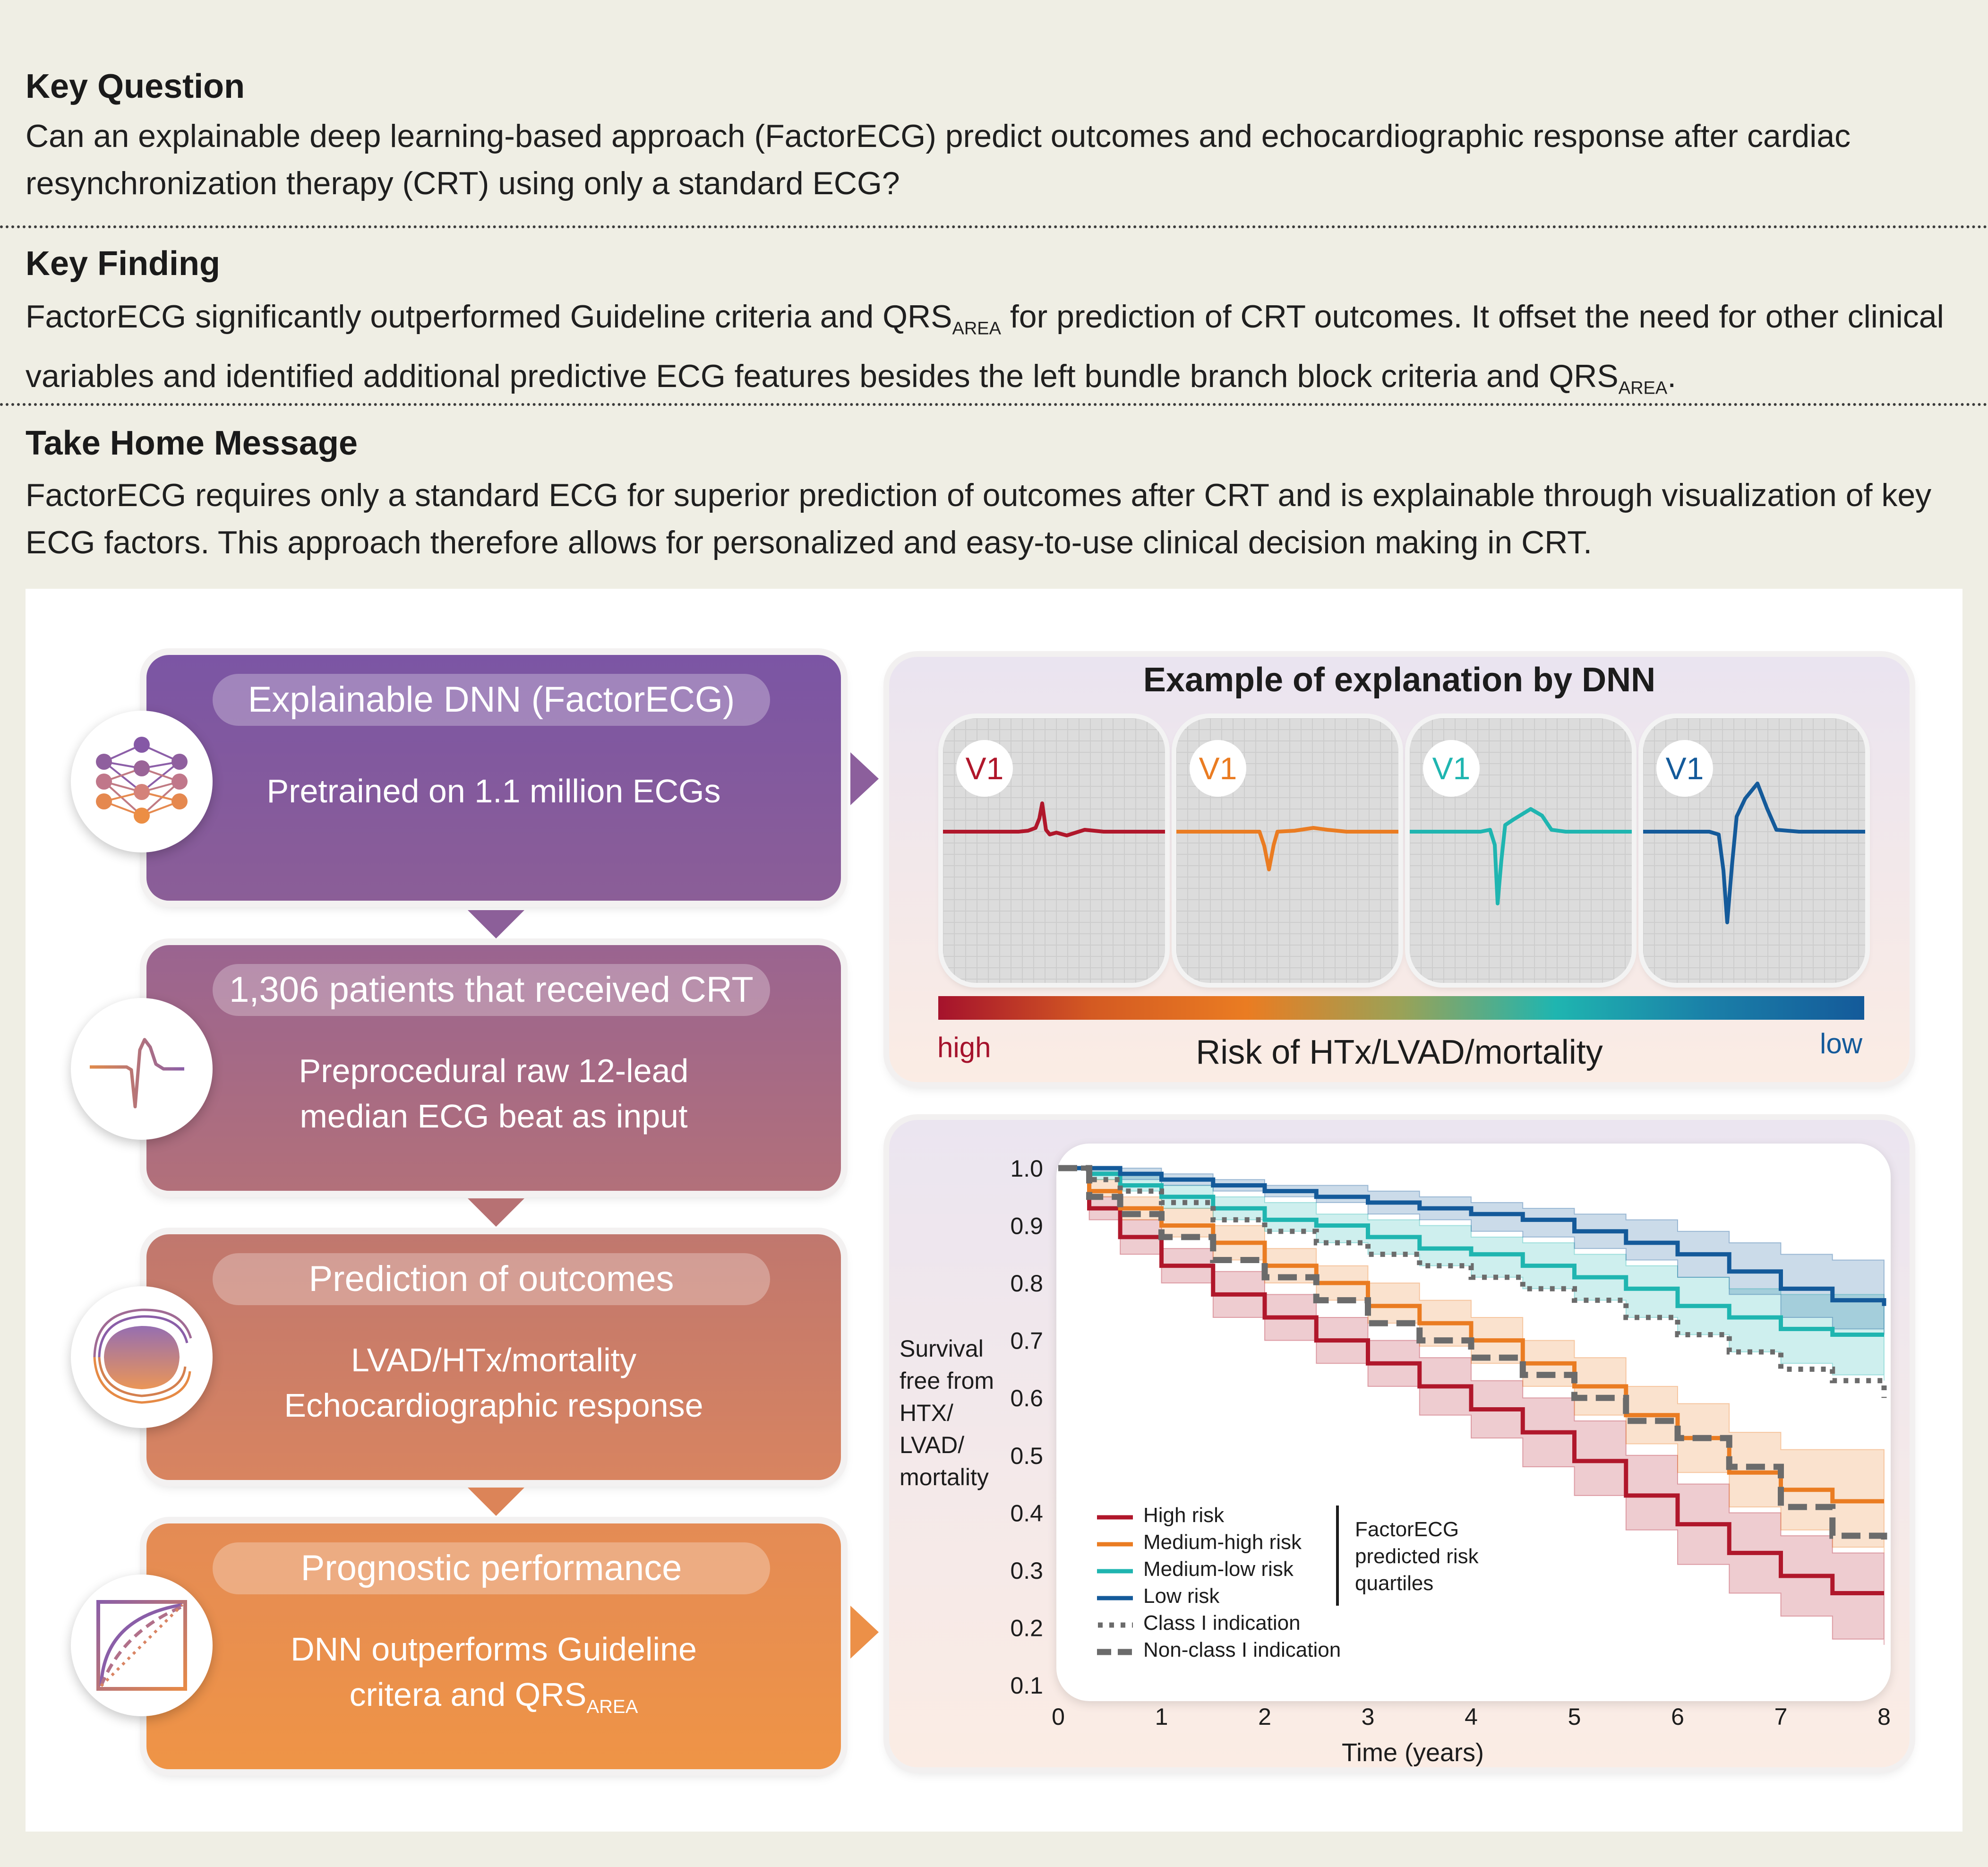 This screenshot has width=1988, height=1867. Describe the element at coordinates (123, 264) in the screenshot. I see `key-finding-title: Key Finding` at that location.